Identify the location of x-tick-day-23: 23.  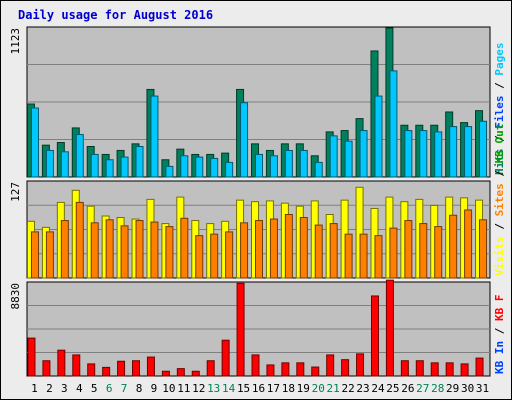
(362, 388).